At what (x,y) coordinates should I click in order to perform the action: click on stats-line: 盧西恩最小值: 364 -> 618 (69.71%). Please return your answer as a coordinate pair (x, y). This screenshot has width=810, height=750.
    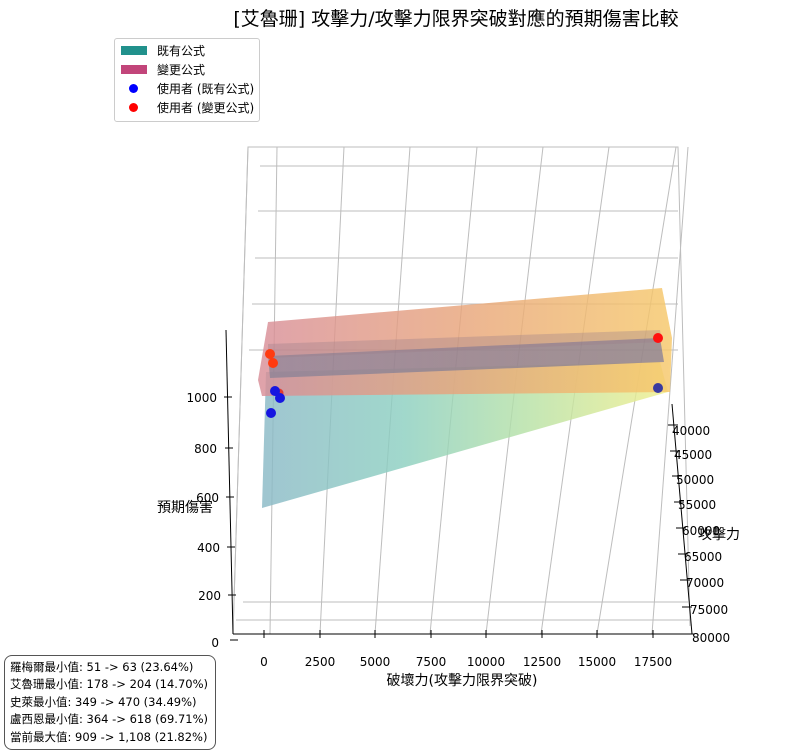
    Looking at the image, I should click on (109, 719).